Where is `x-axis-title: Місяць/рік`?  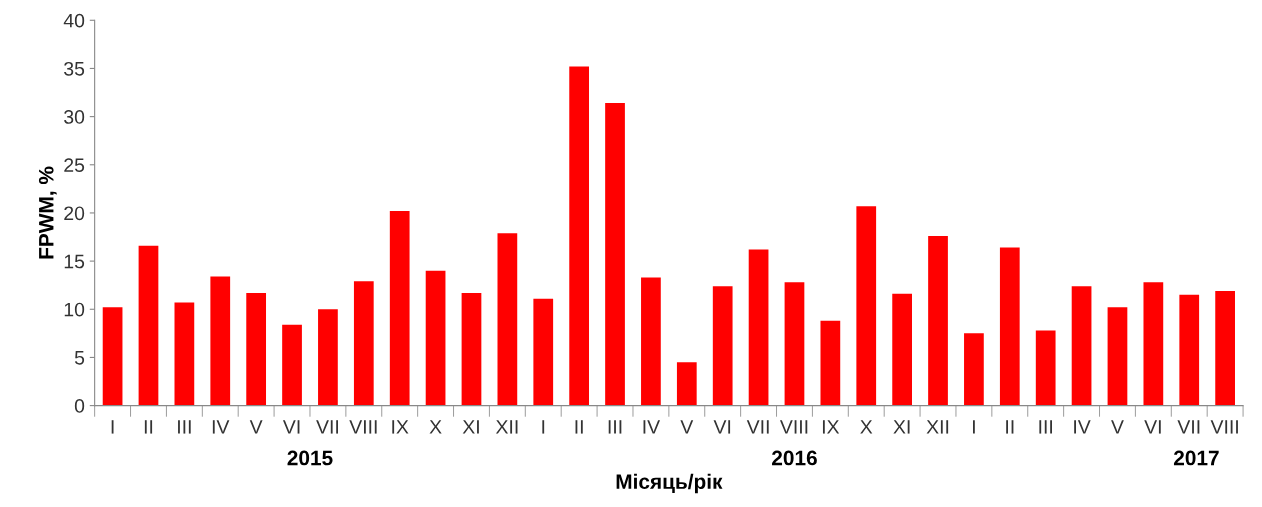 x-axis-title: Місяць/рік is located at coordinates (669, 483).